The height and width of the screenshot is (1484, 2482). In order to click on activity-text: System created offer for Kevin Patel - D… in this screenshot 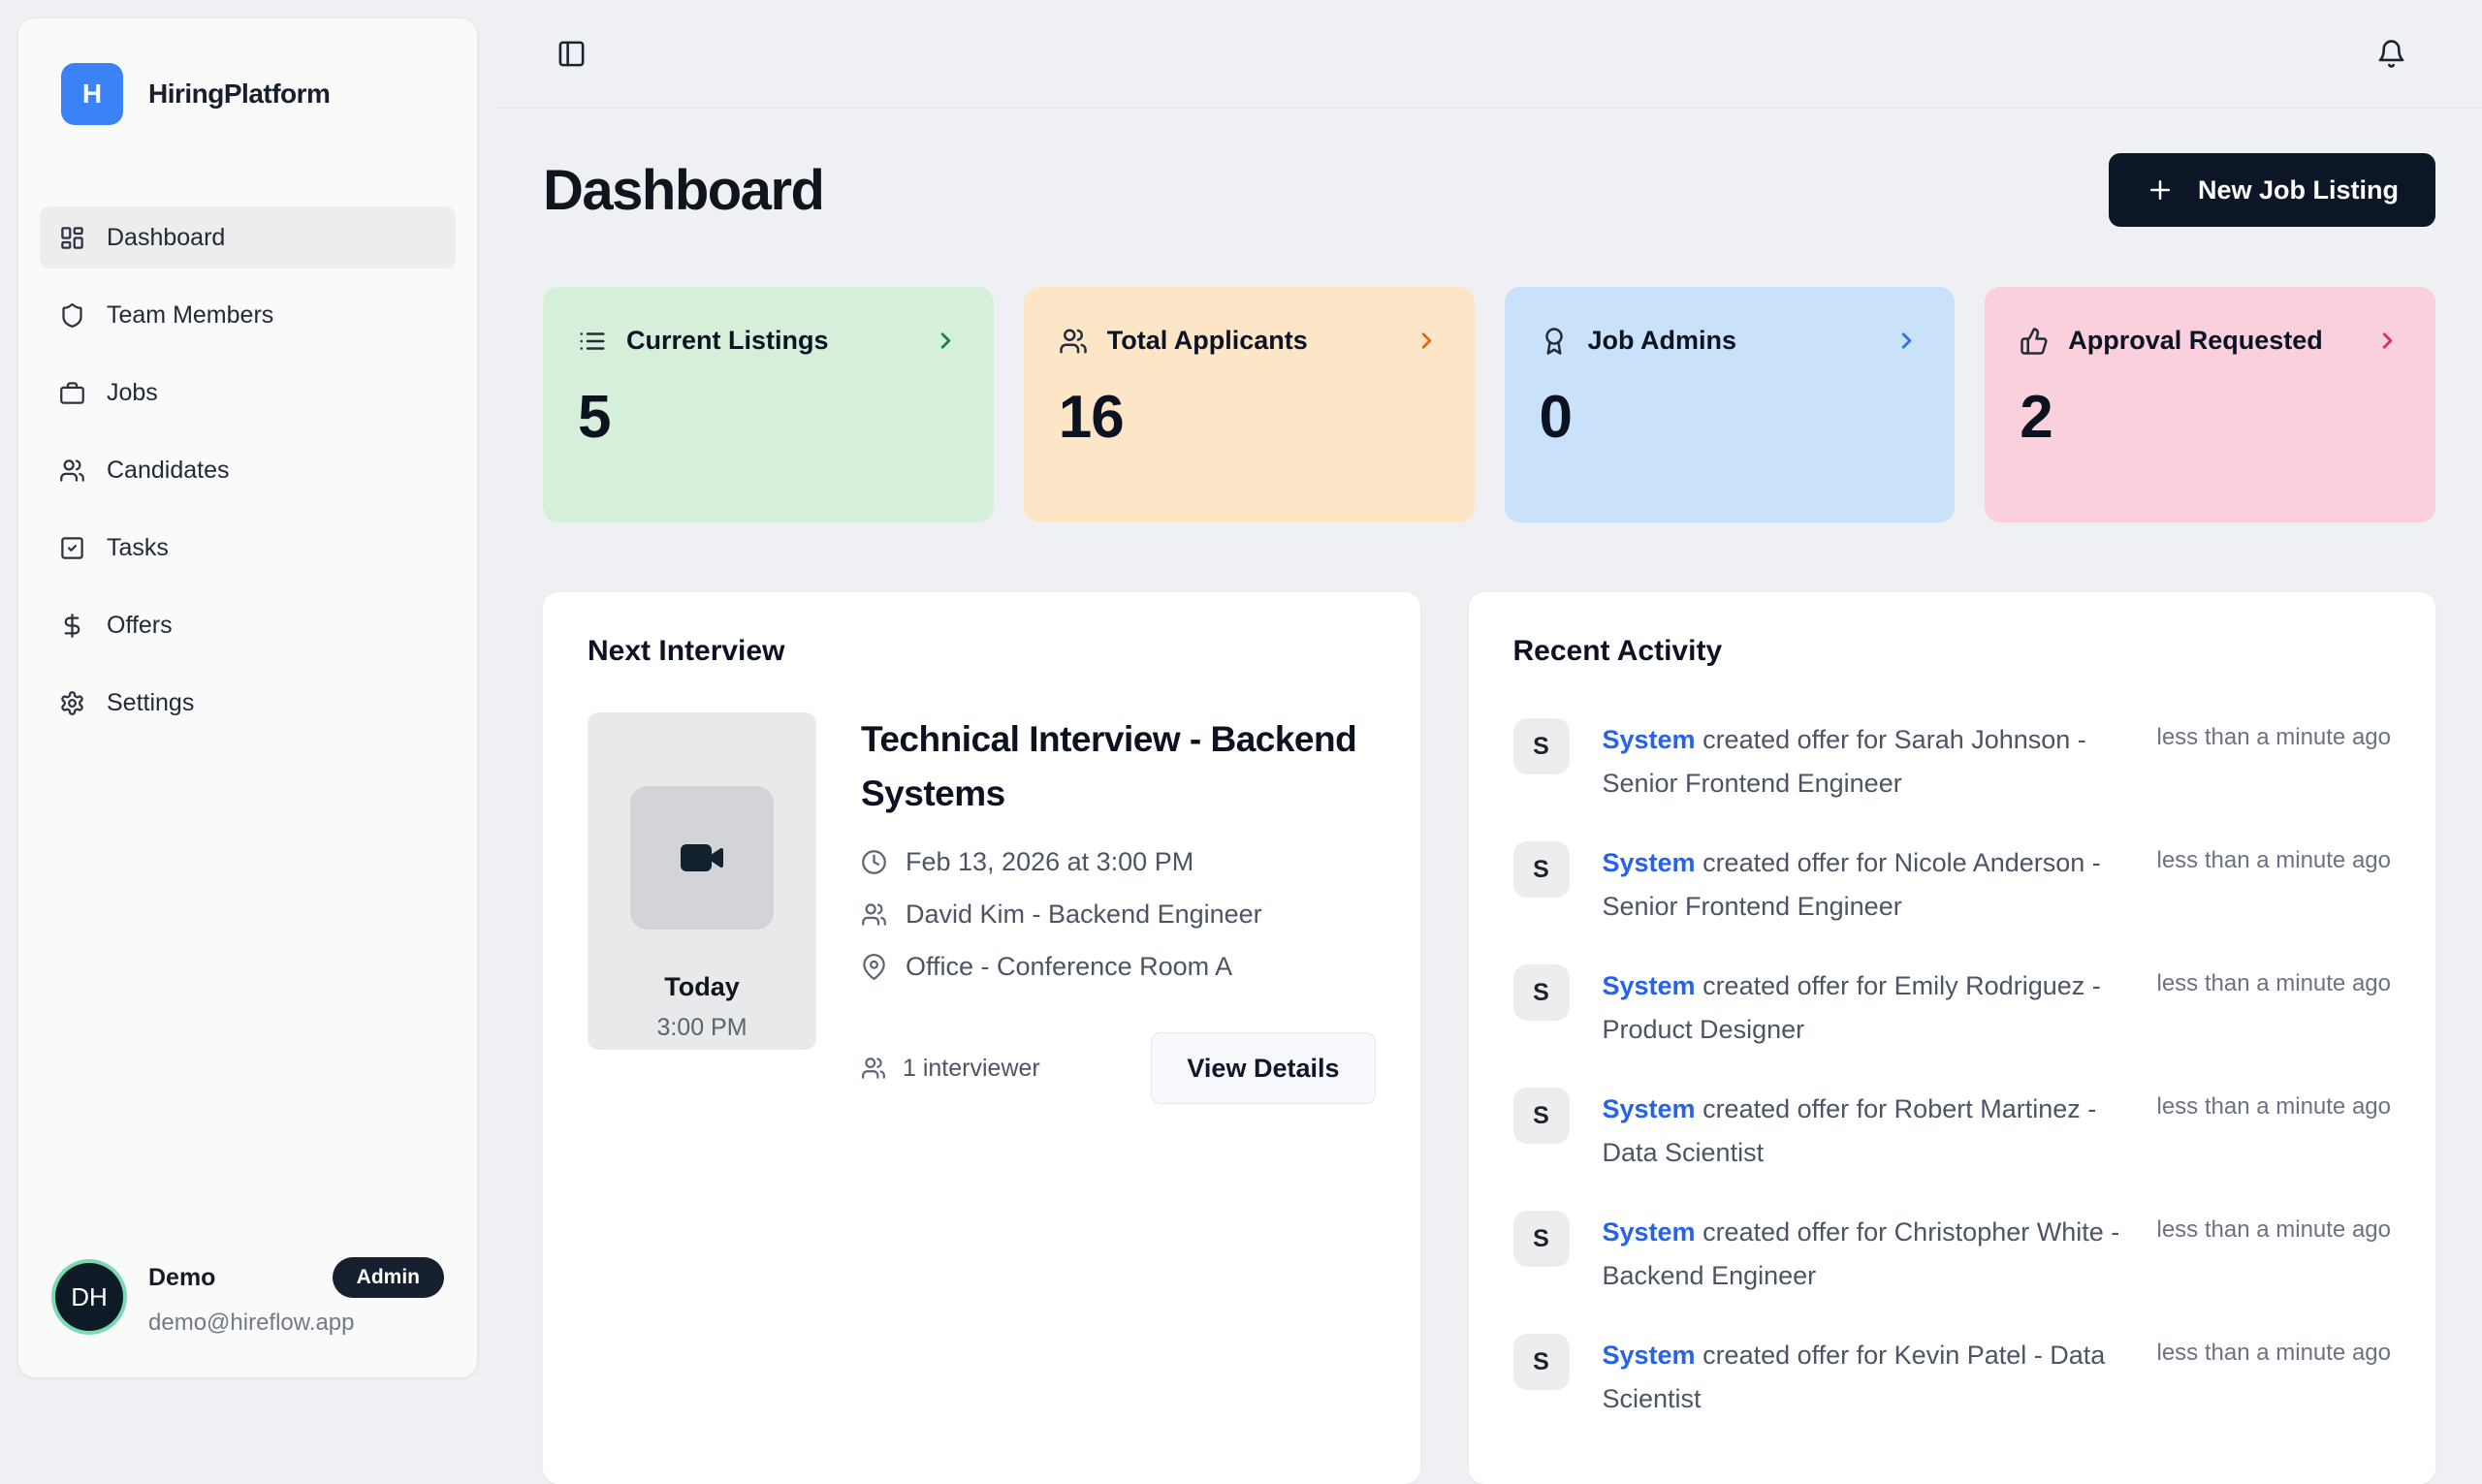, I will do `click(1854, 1377)`.